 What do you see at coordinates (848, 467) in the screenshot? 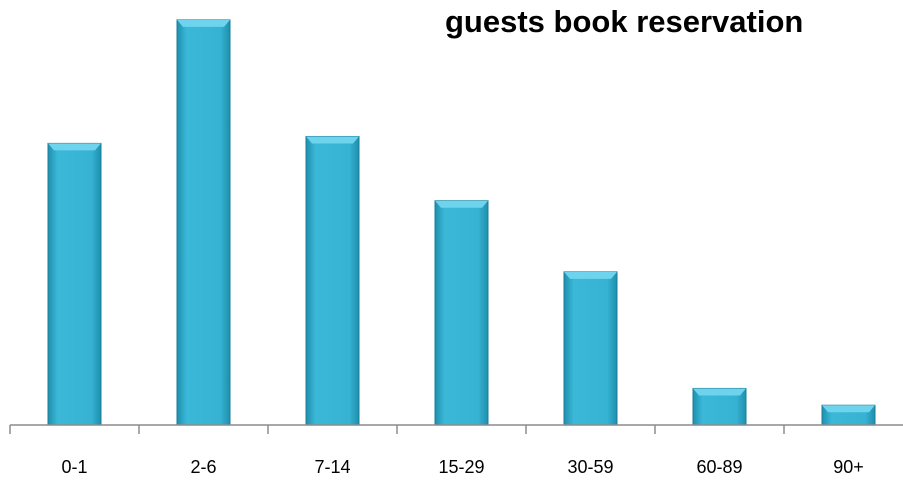
I see `x-tick-label: 90+` at bounding box center [848, 467].